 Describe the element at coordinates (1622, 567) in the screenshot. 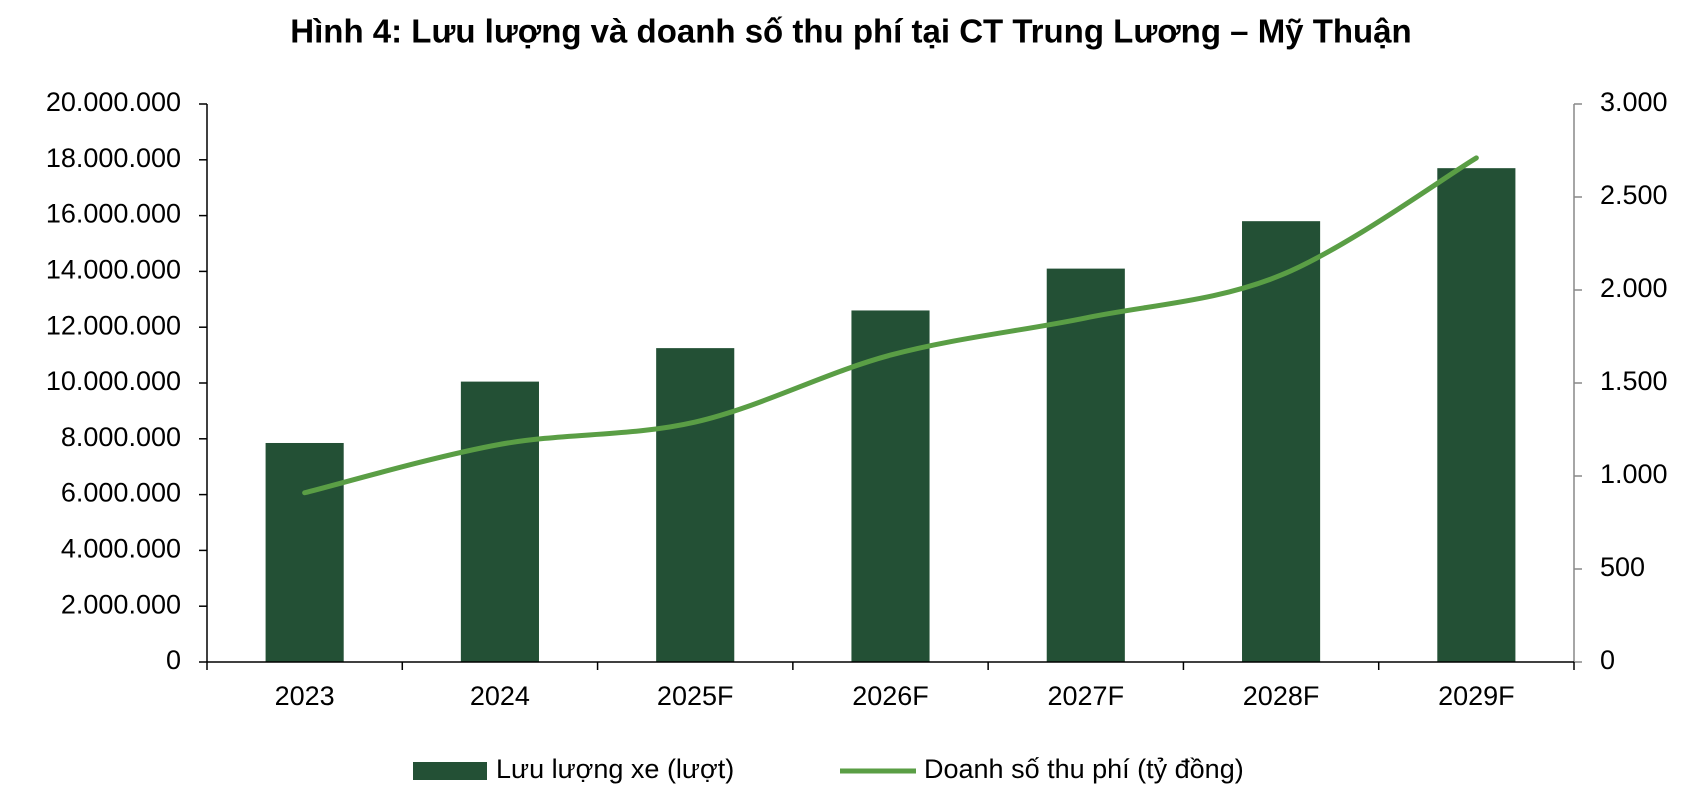

I see `y2-tick-label: 500` at that location.